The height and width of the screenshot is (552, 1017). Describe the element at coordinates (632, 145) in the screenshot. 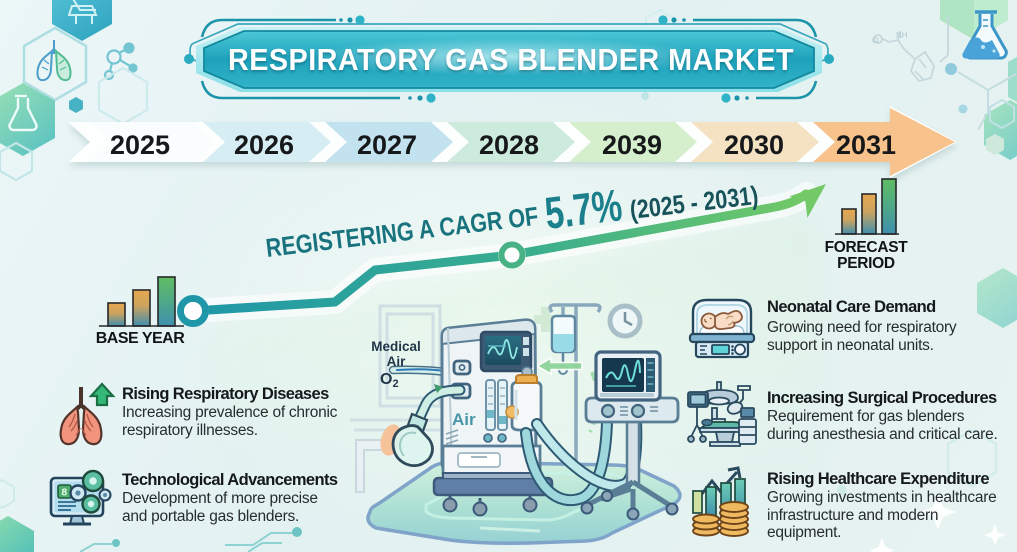

I see `svg-text: 2039` at that location.